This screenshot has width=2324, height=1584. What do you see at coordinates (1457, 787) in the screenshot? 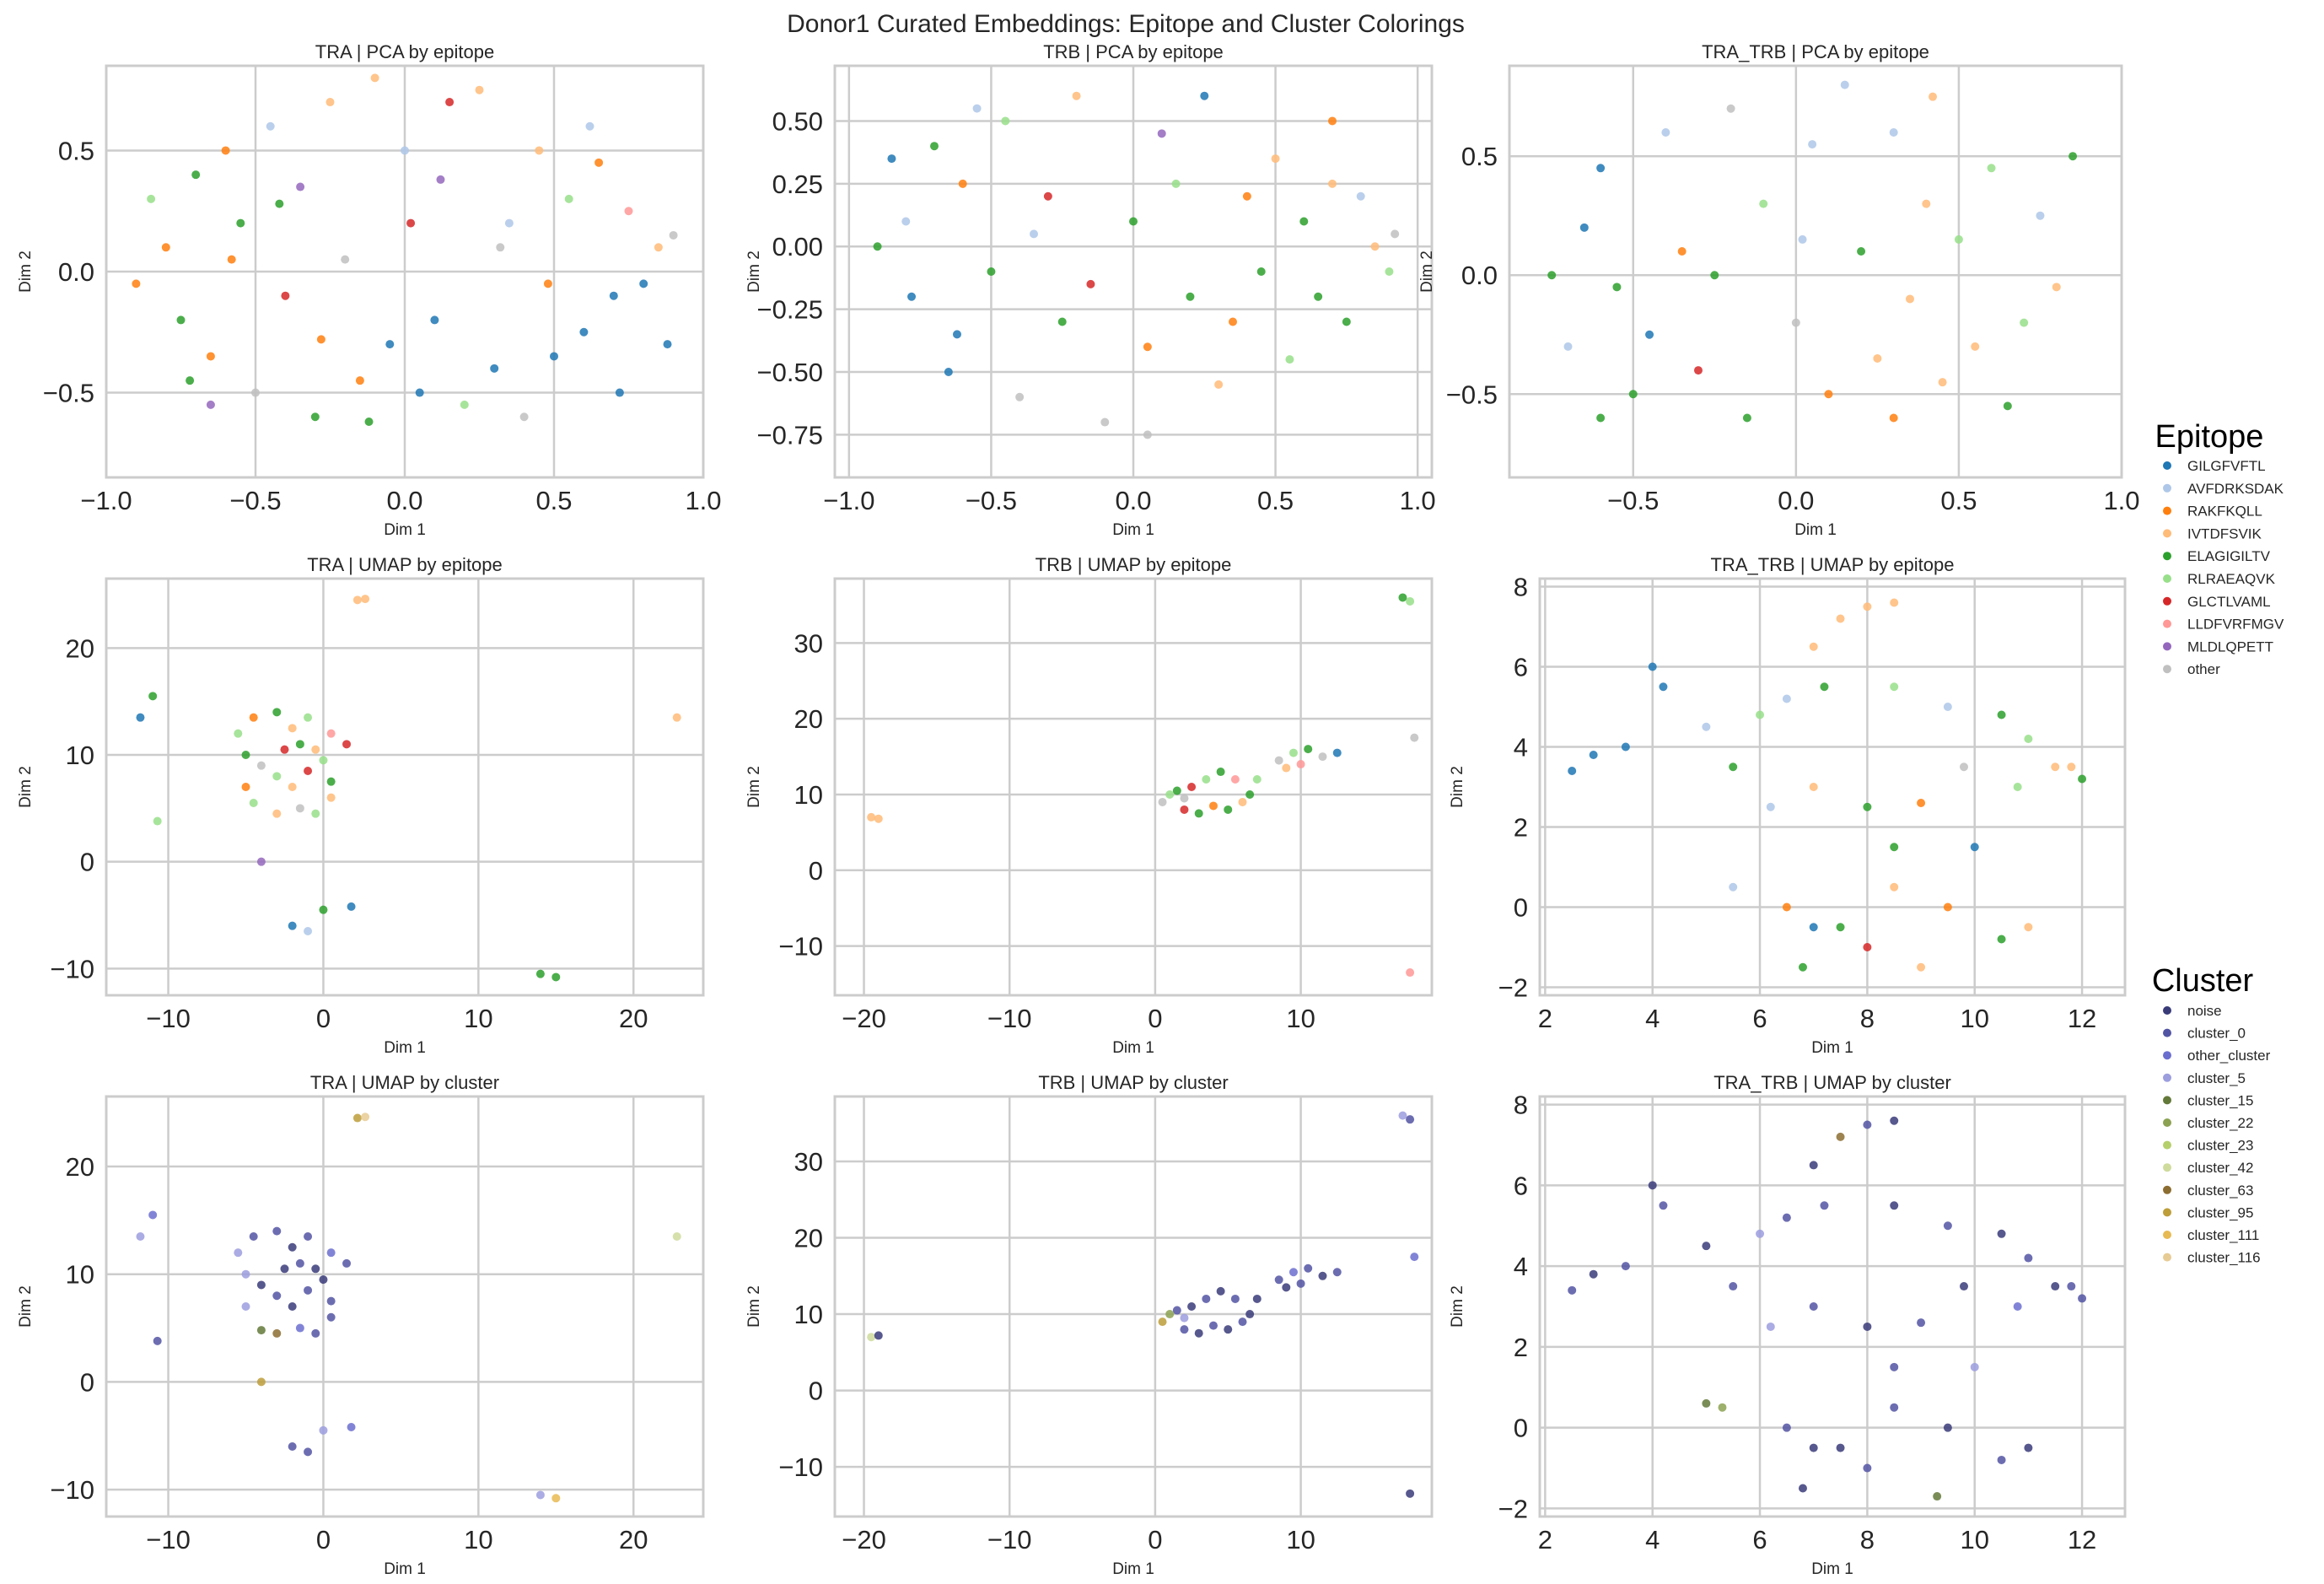
I see `y-axis-label: Dim 2` at bounding box center [1457, 787].